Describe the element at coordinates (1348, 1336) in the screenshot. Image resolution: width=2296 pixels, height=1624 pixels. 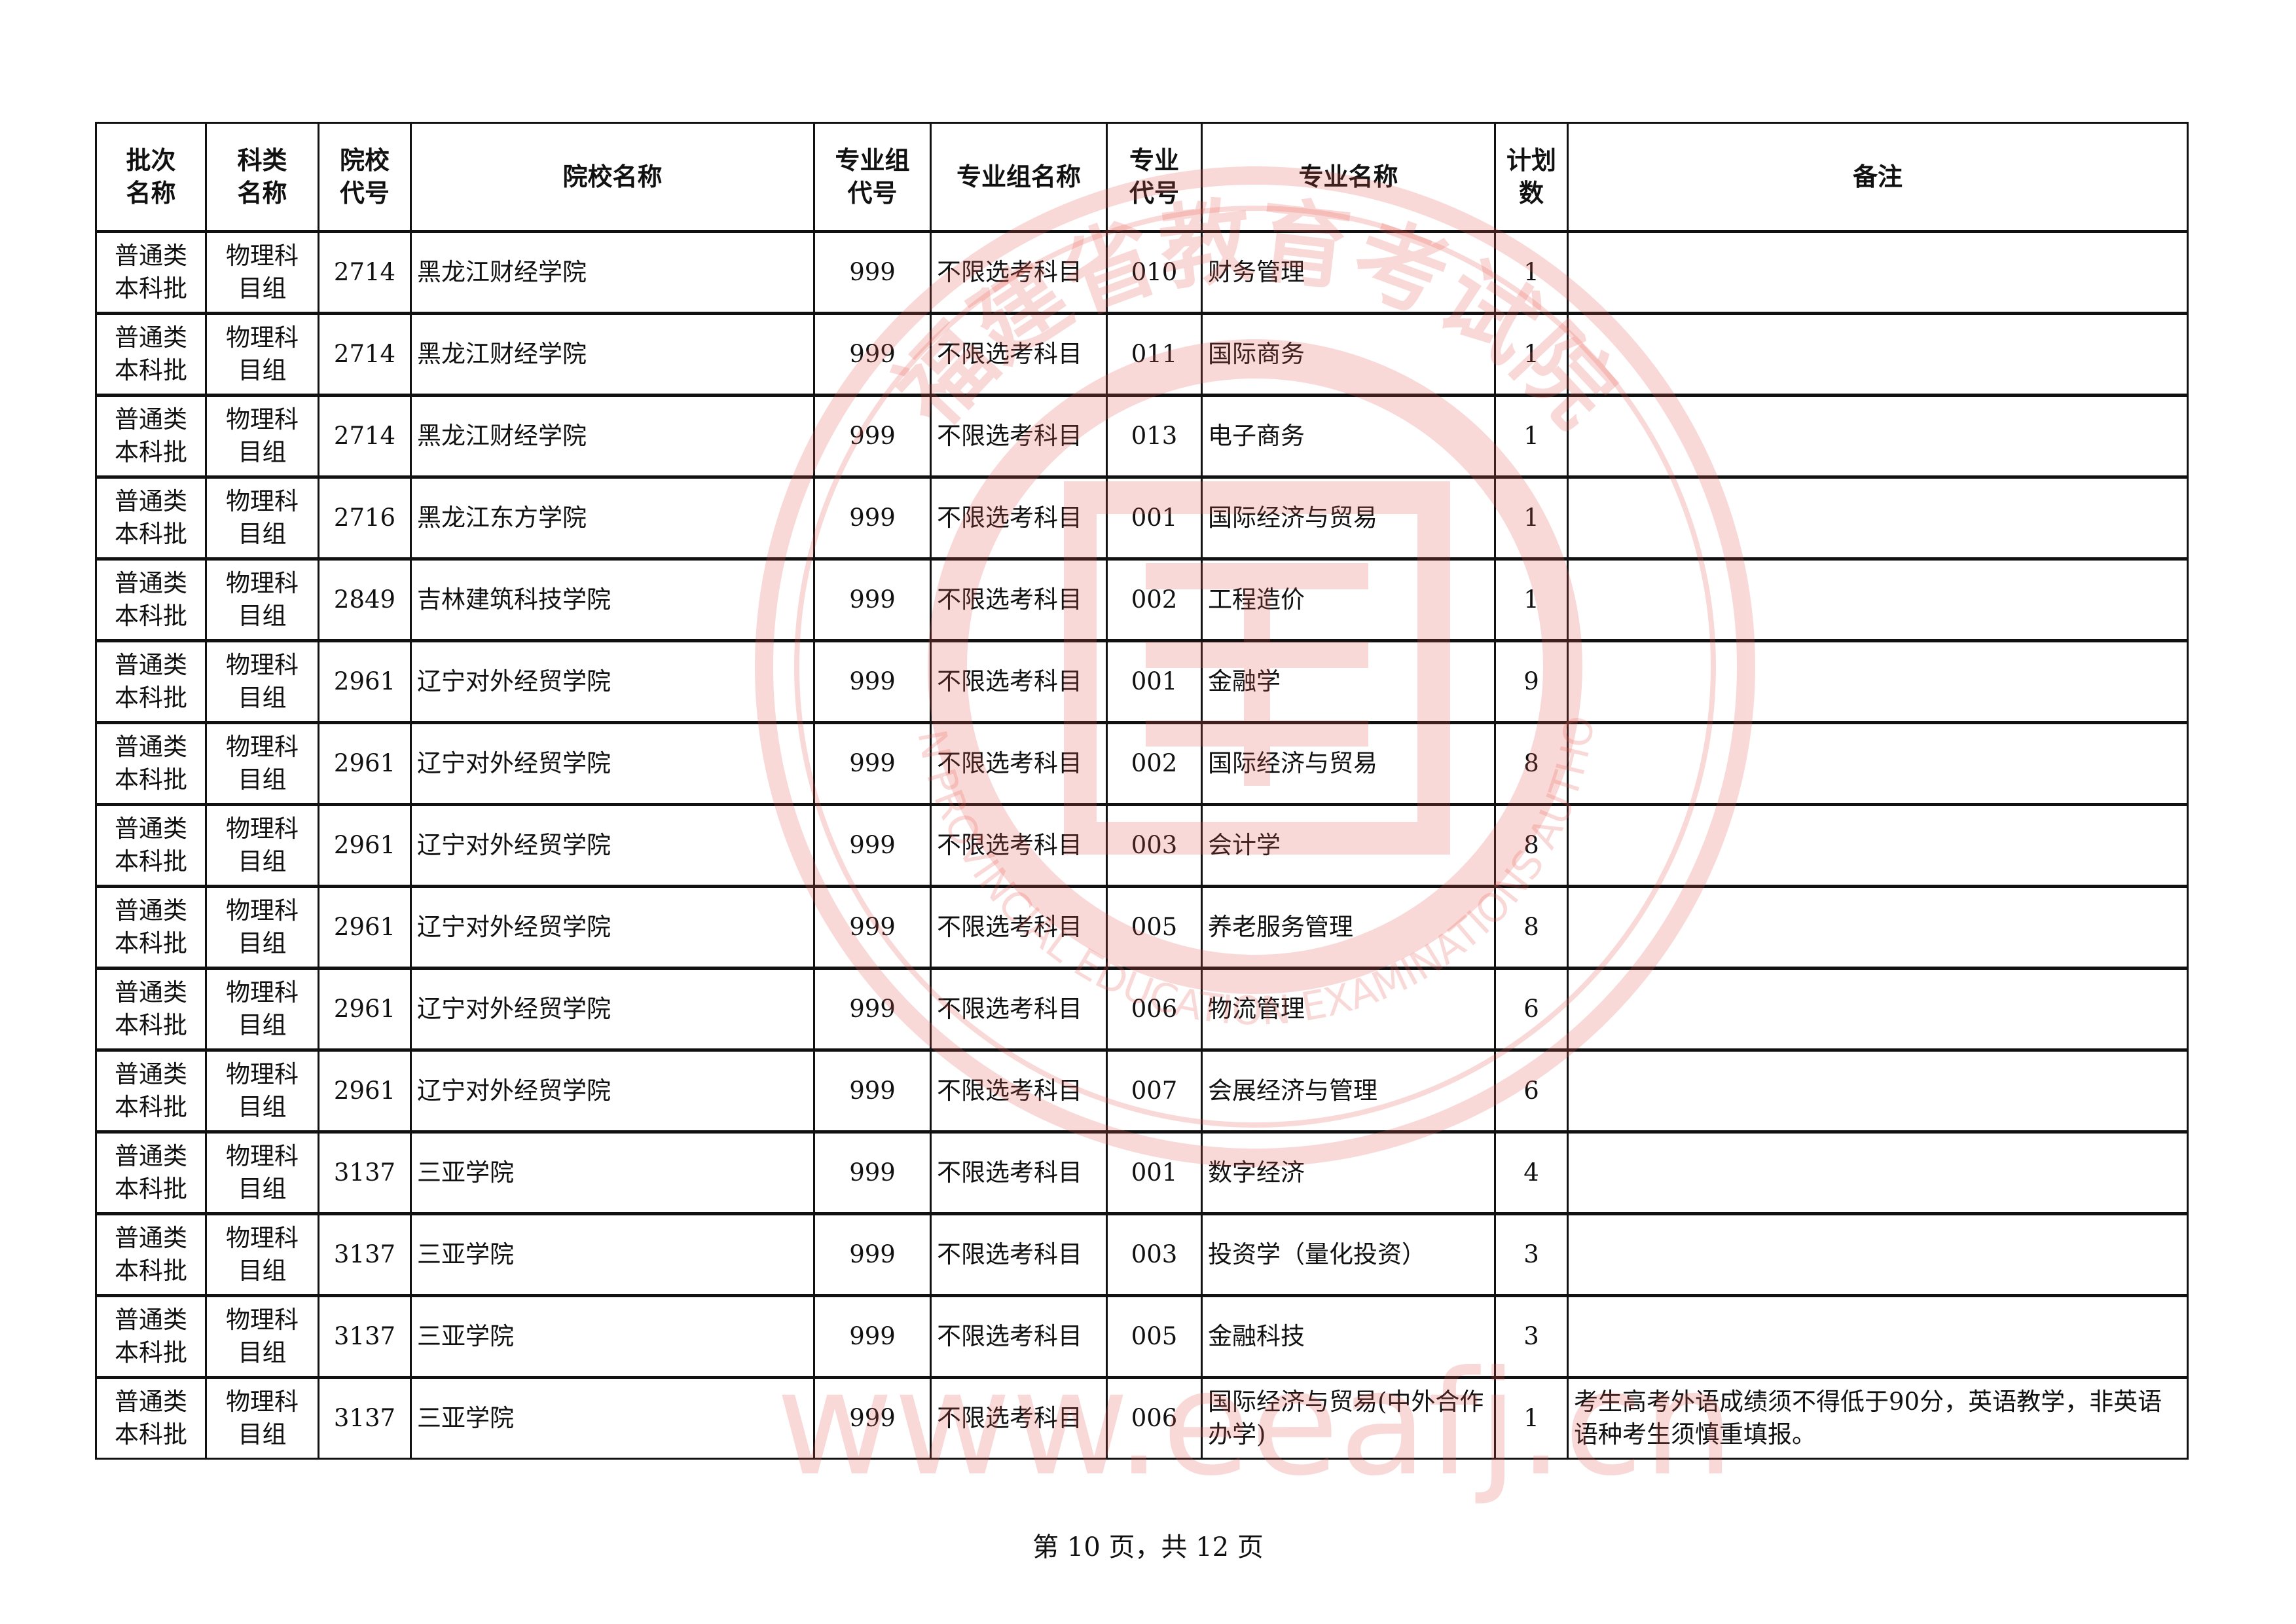
I see `cell-major: 金融科技` at that location.